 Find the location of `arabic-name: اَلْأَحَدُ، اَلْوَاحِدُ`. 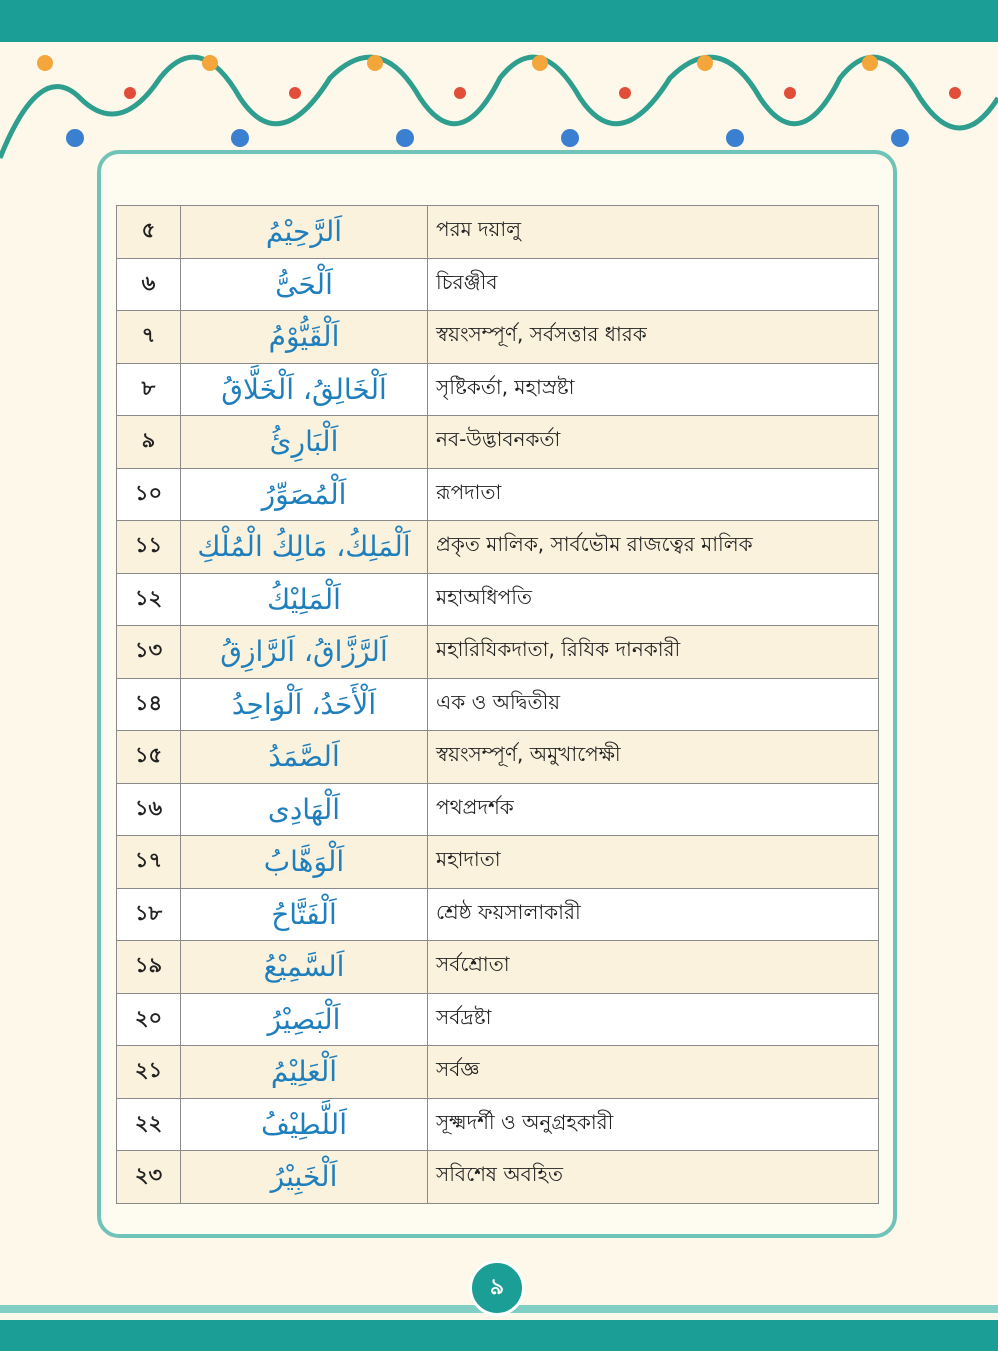

arabic-name: اَلْأَحَدُ، اَلْوَاحِدُ is located at coordinates (304, 704).